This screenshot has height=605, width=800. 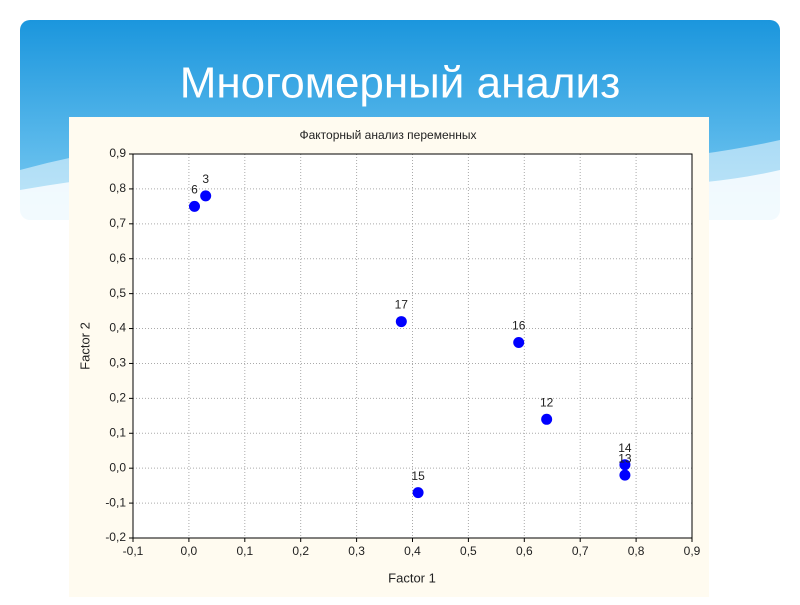 I want to click on x-tick-label: 0,2, so click(x=300, y=551).